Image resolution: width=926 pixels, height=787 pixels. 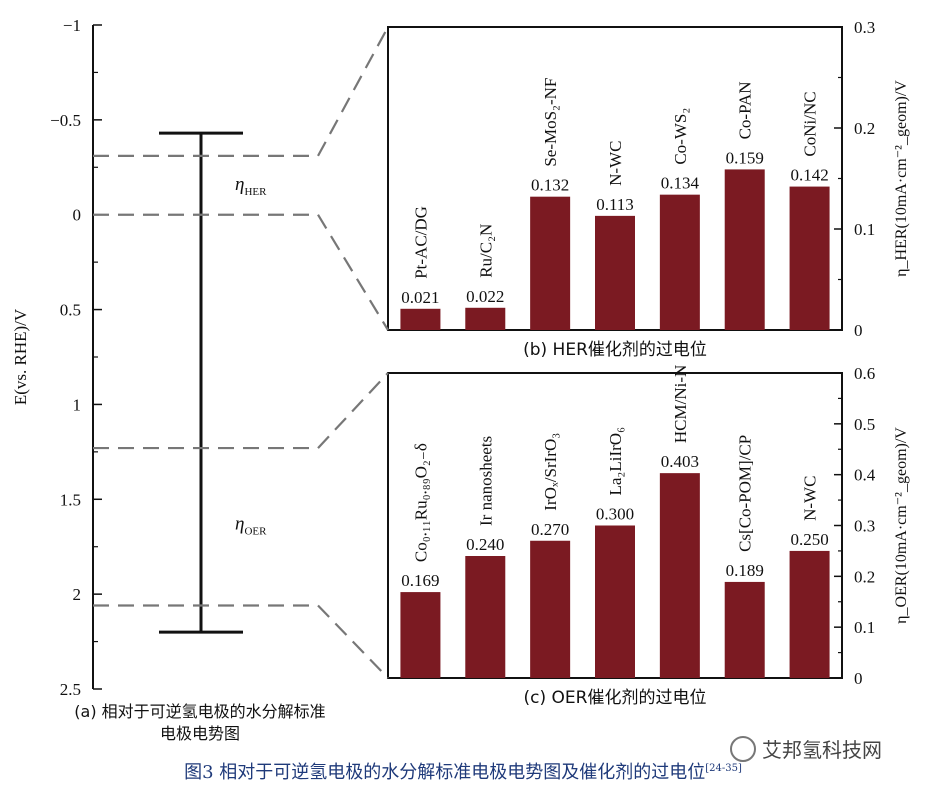 I want to click on panel-b-value-label: 0.132, so click(x=550, y=185).